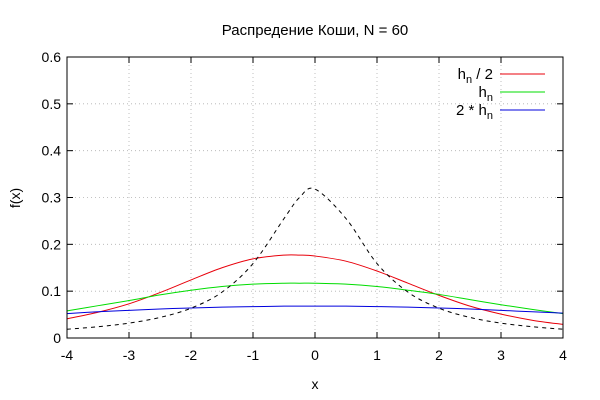  What do you see at coordinates (15, 198) in the screenshot?
I see `y-axis-label: f(x)` at bounding box center [15, 198].